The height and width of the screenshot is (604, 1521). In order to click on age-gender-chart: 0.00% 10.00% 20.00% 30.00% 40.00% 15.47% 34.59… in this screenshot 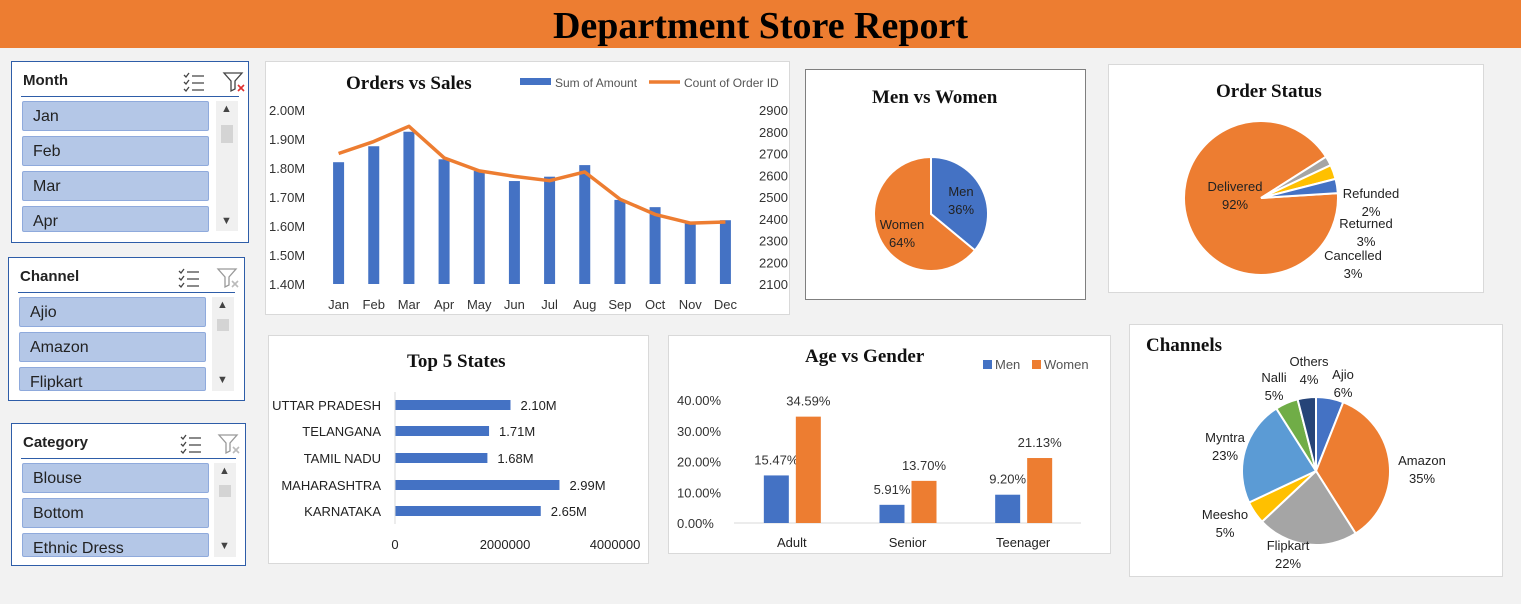, I will do `click(883, 453)`.